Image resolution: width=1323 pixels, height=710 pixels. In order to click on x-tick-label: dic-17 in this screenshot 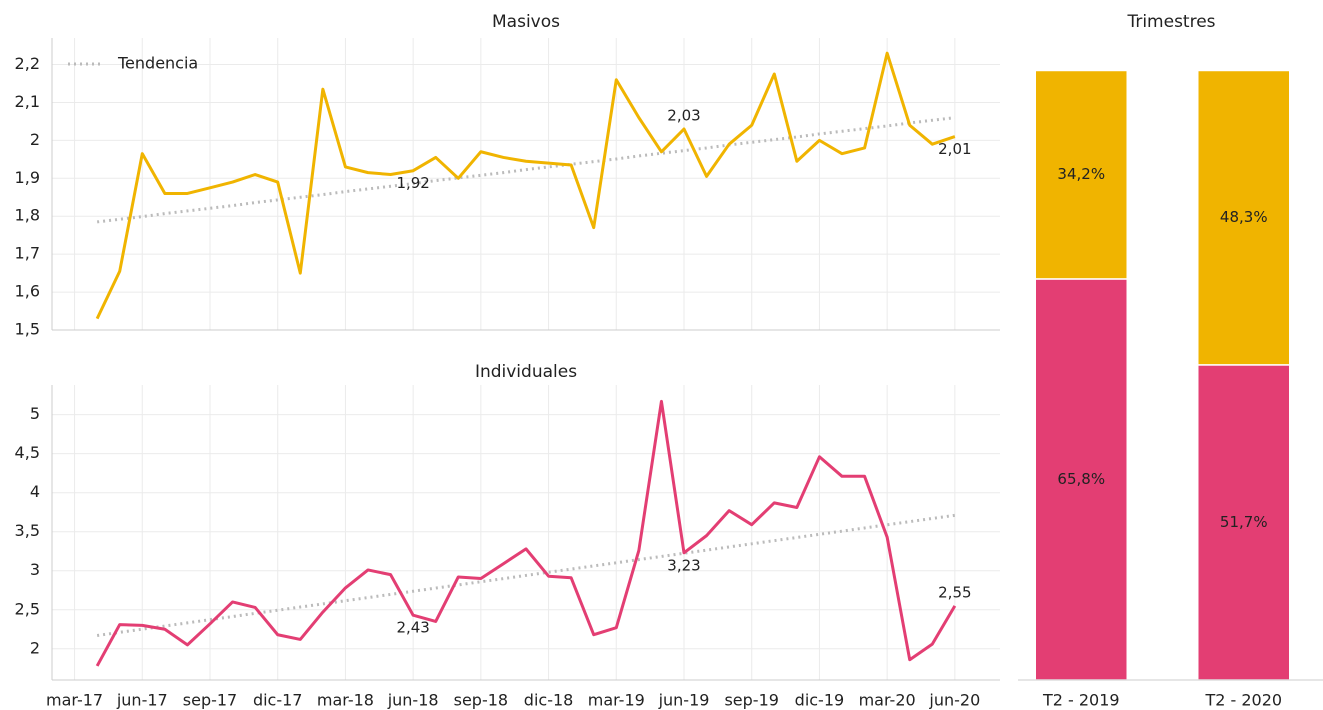, I will do `click(278, 700)`.